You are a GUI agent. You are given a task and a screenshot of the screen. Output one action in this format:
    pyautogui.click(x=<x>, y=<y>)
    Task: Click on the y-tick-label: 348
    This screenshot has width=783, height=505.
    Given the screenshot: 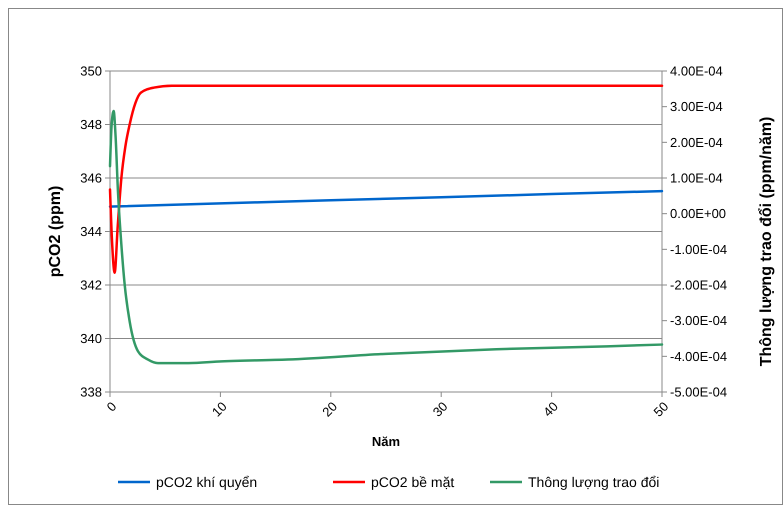 What is the action you would take?
    pyautogui.click(x=91, y=124)
    